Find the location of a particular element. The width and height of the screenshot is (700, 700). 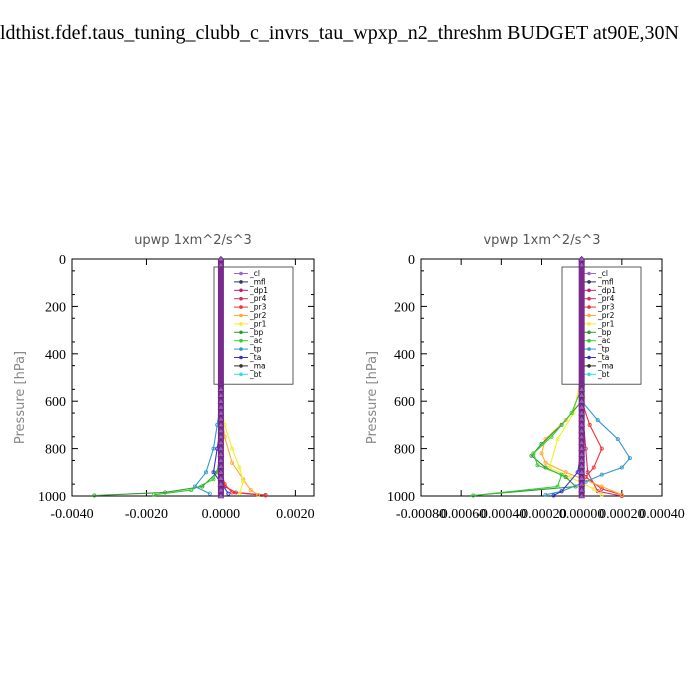

legend-entry_bp: _bp is located at coordinates (249, 332).